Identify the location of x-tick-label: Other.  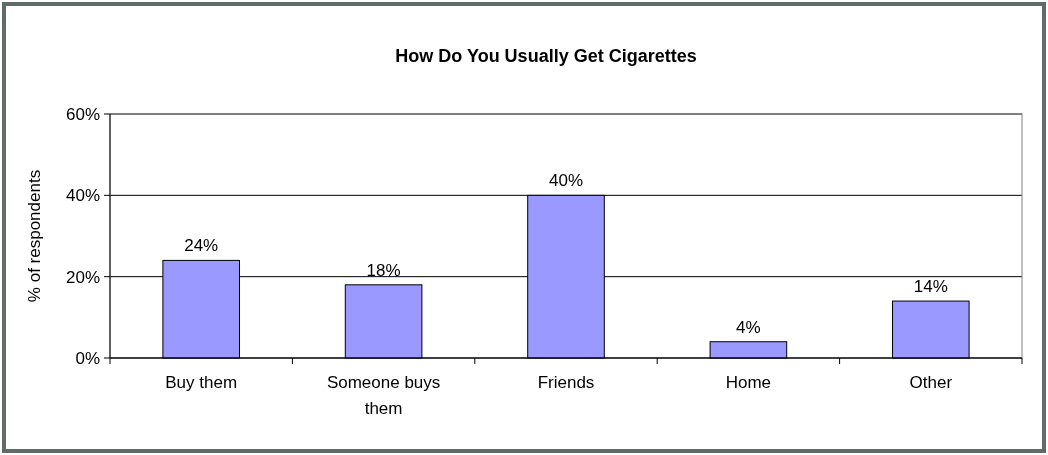
(931, 382).